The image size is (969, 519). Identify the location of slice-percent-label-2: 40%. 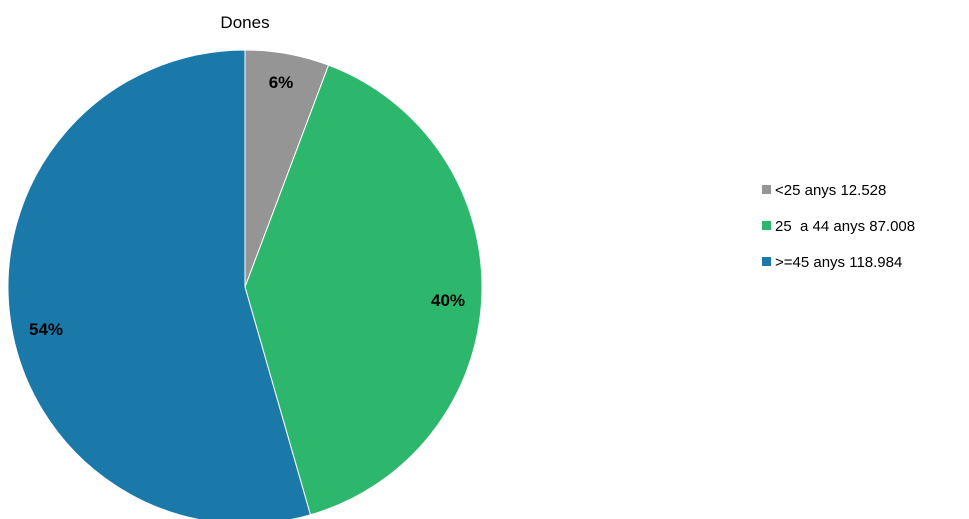
(448, 300).